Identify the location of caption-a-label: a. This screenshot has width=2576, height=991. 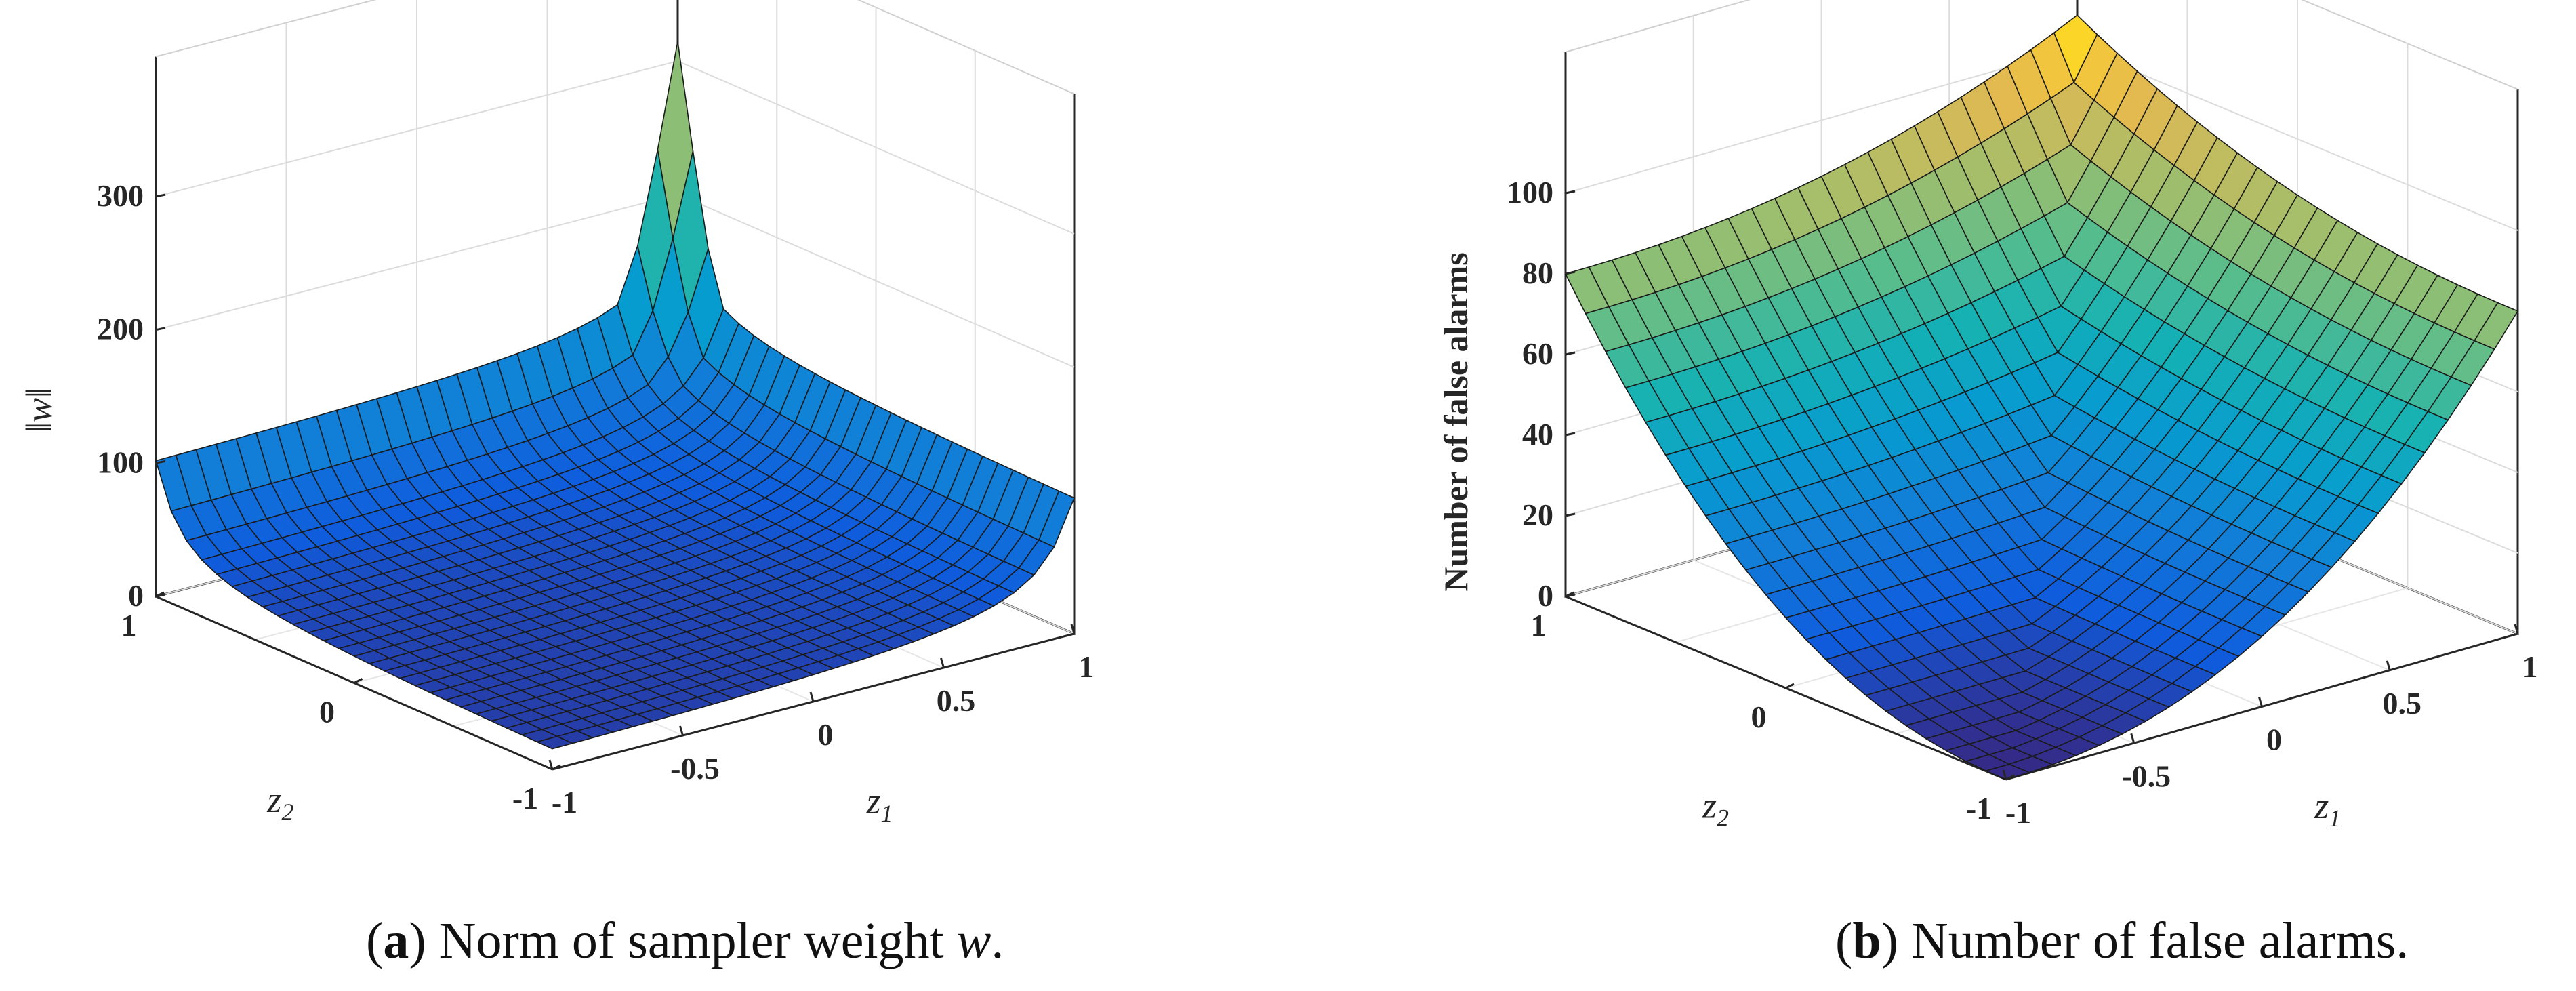
(396, 940).